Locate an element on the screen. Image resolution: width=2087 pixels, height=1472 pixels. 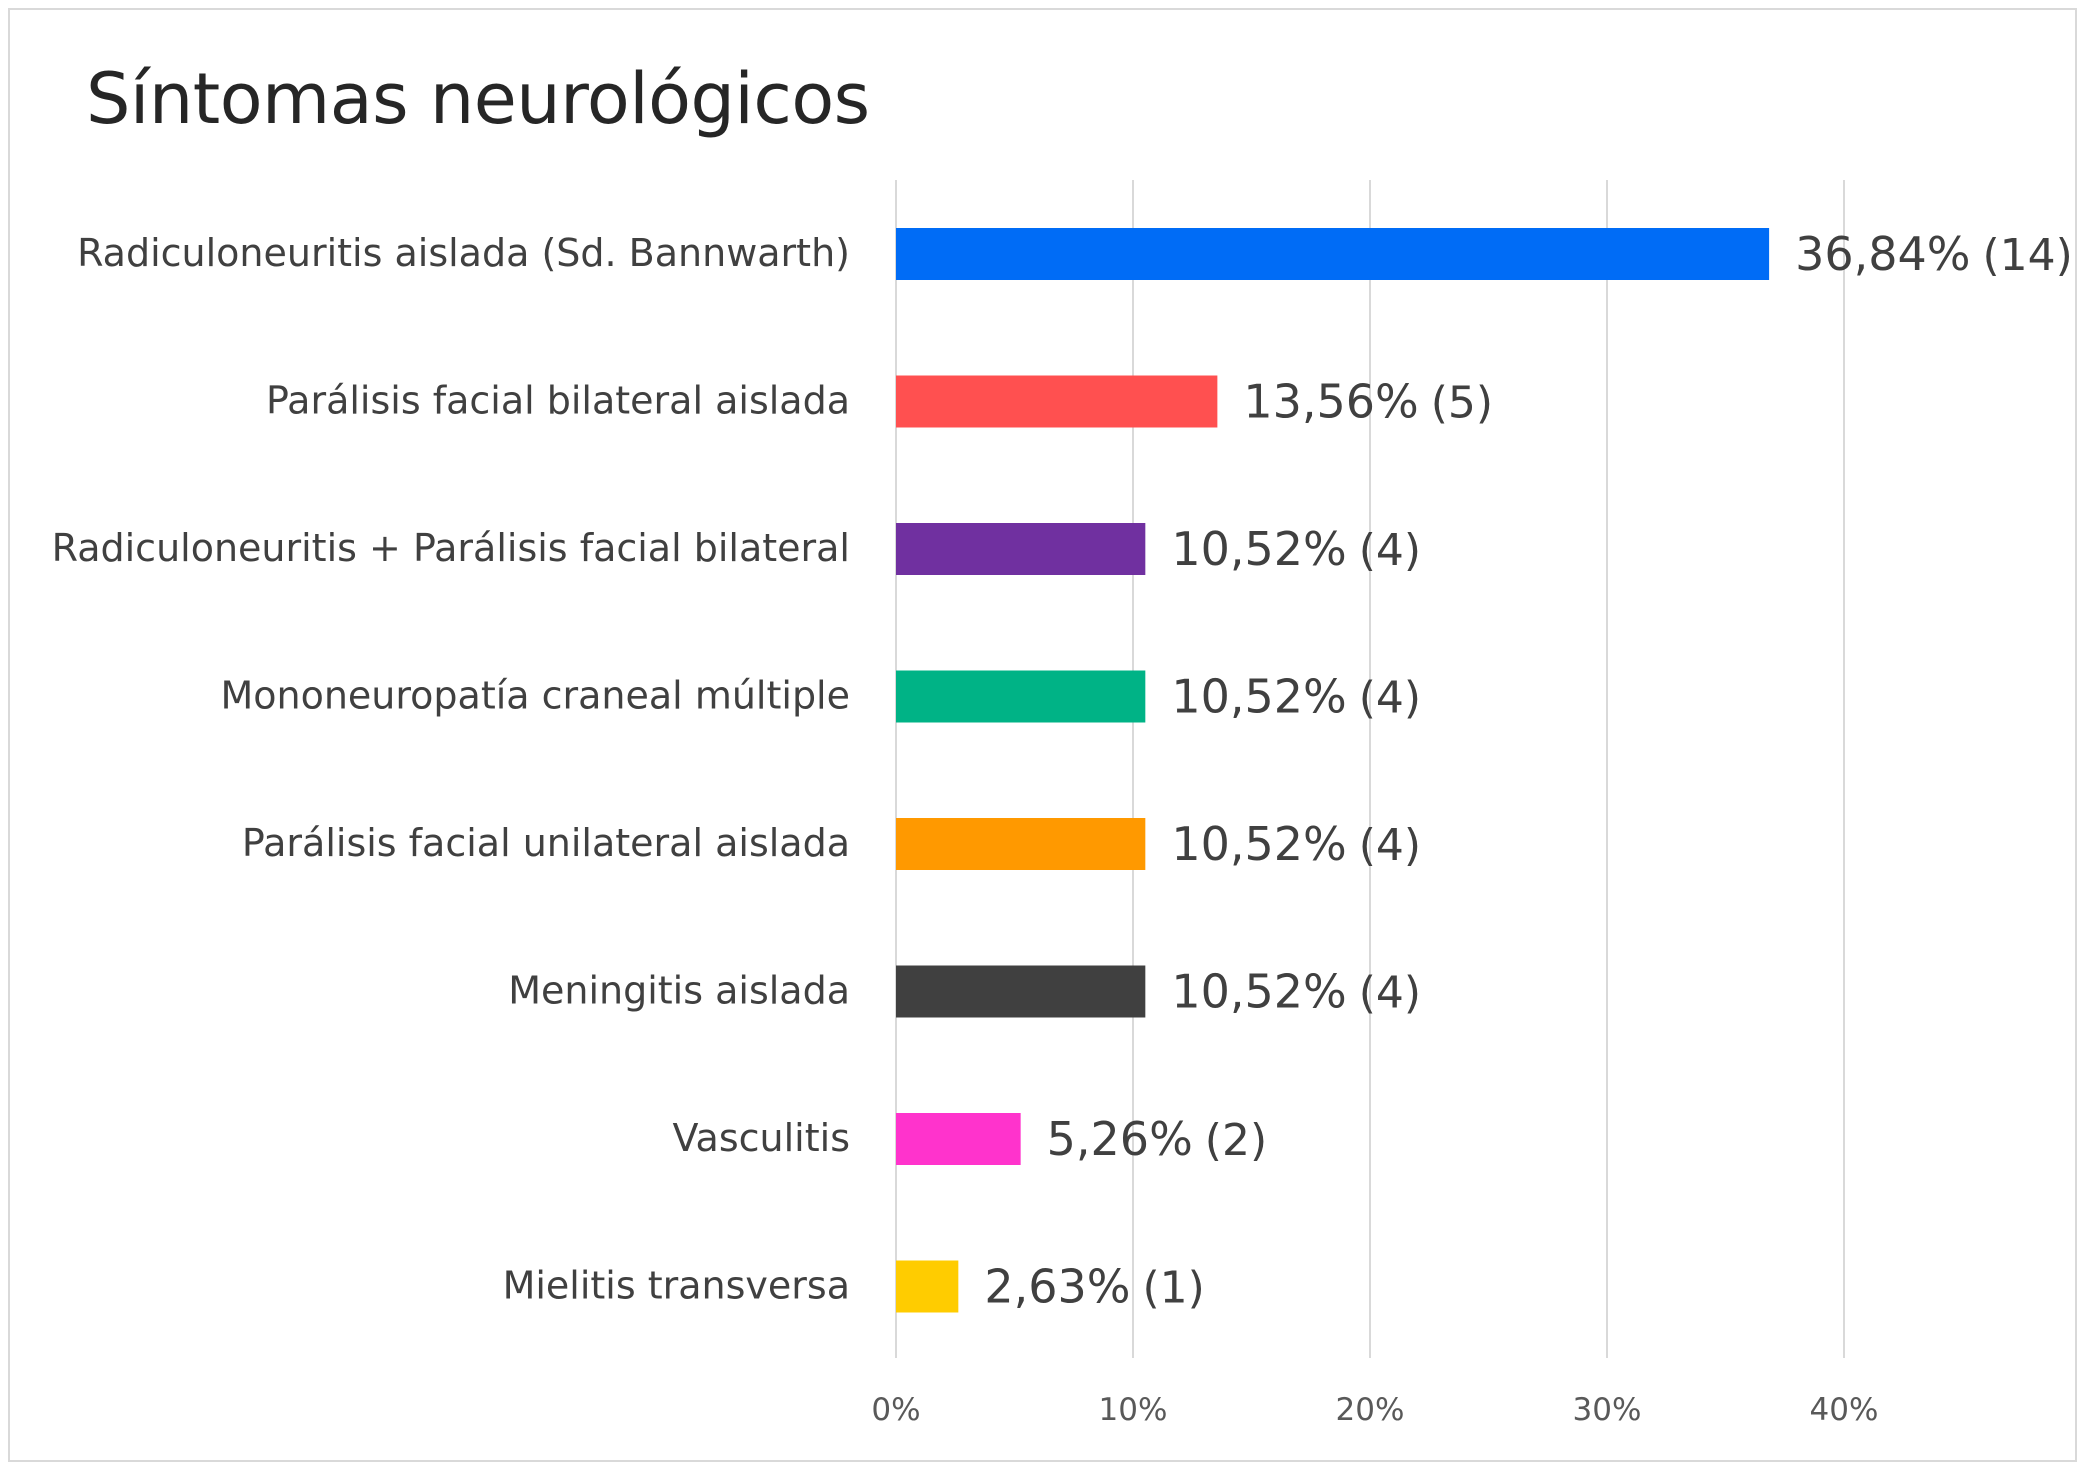
x-tick-label: 20% is located at coordinates (1370, 1410).